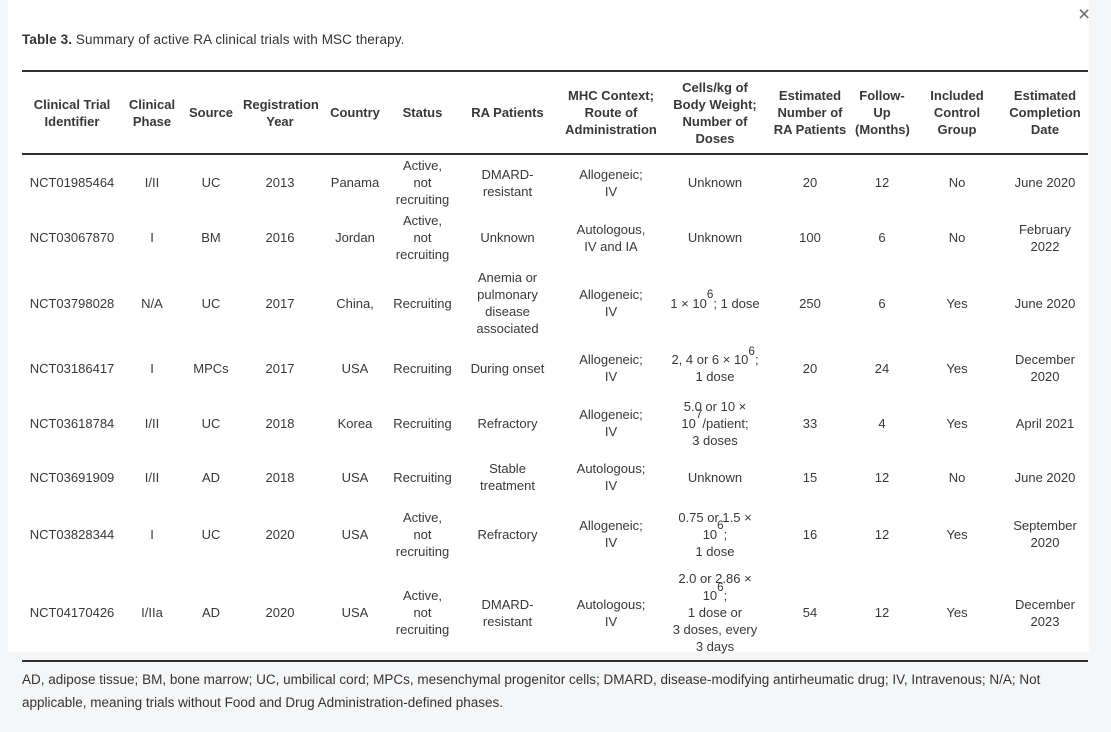 The width and height of the screenshot is (1111, 732). What do you see at coordinates (1045, 368) in the screenshot?
I see `table-cell: December 2020` at bounding box center [1045, 368].